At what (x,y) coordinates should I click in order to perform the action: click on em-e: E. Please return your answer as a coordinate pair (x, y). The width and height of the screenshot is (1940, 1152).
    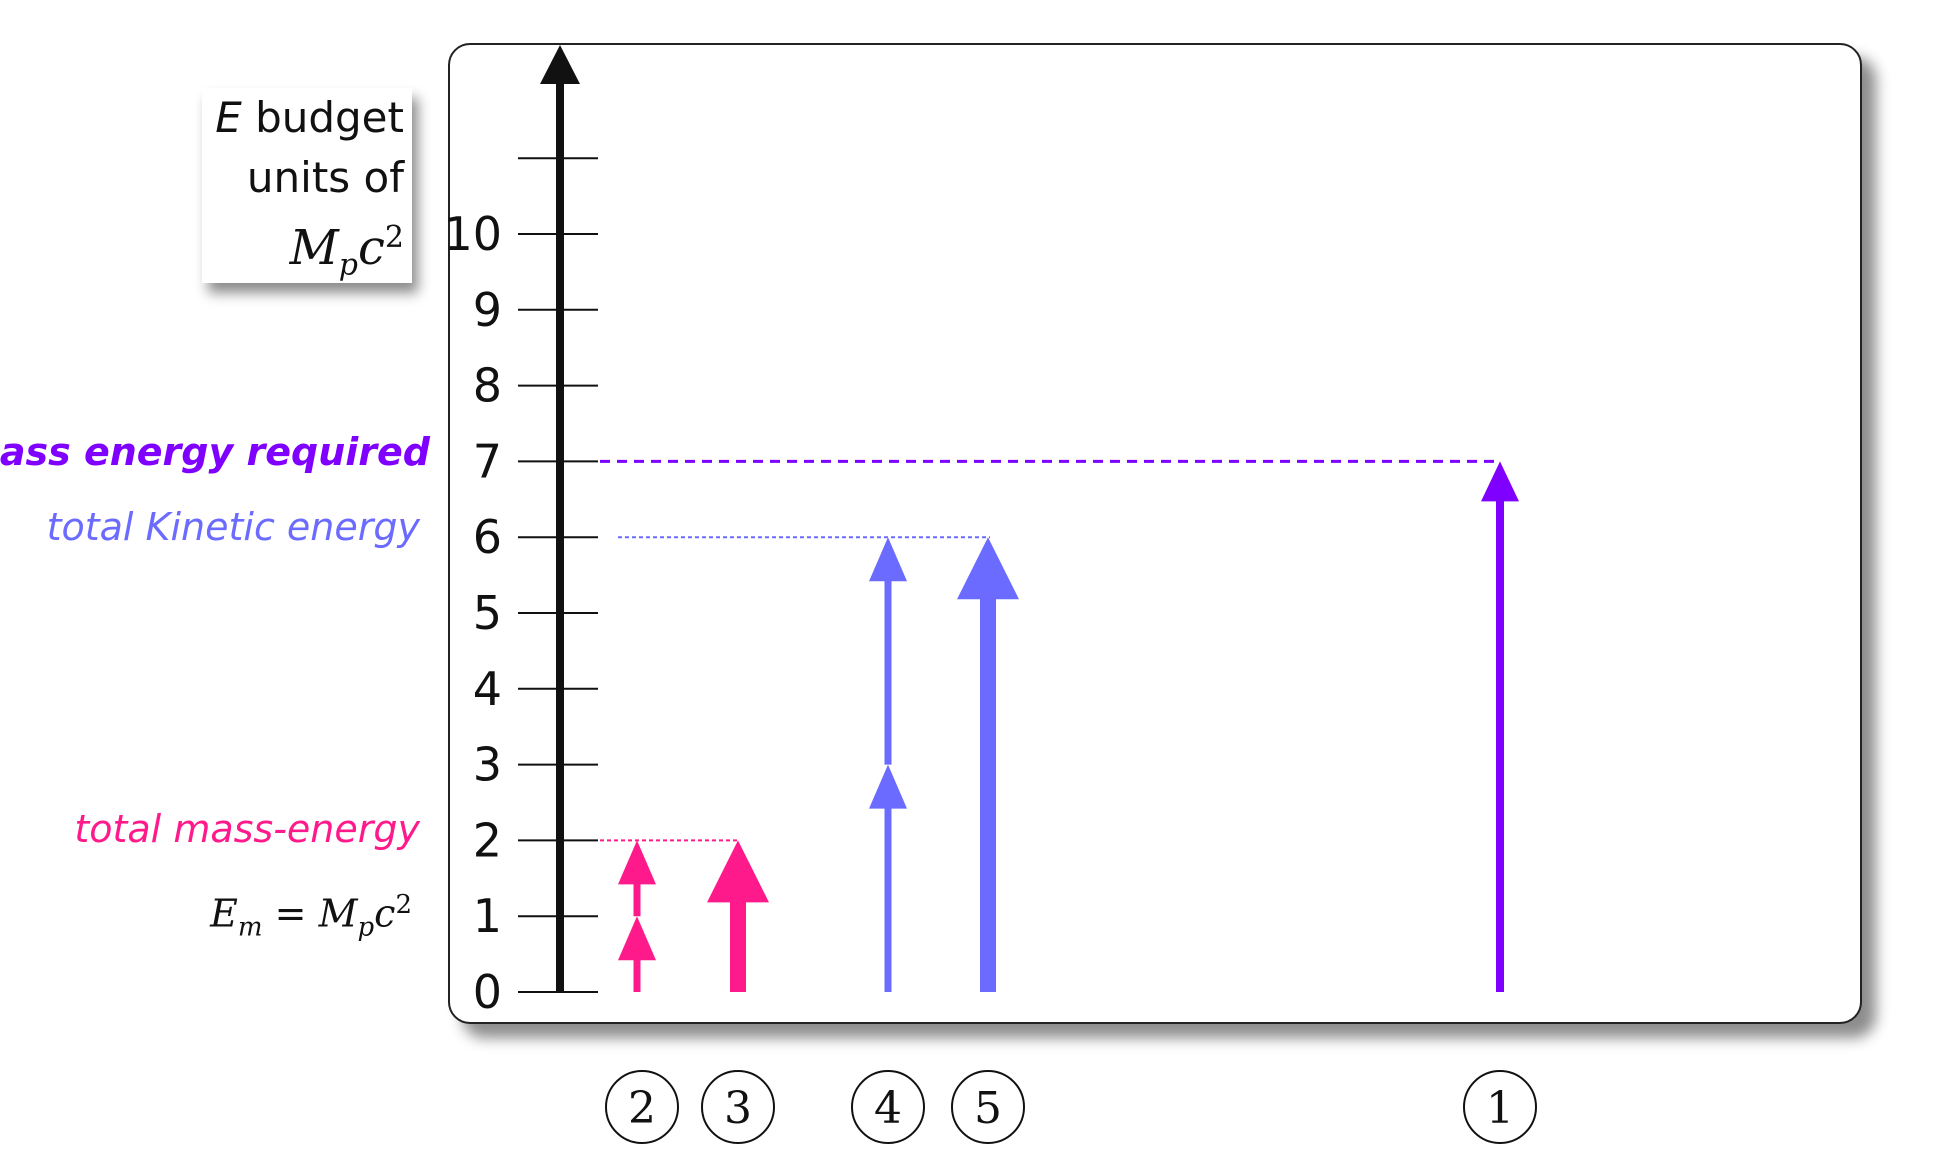
    Looking at the image, I should click on (224, 913).